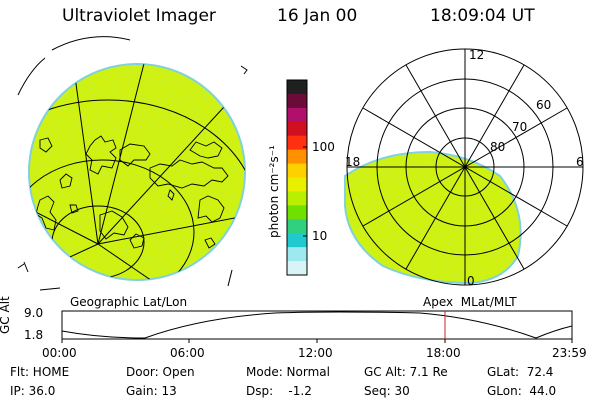 This screenshot has height=400, width=600. Describe the element at coordinates (520, 127) in the screenshot. I see `mlat-label-70: 70` at that location.